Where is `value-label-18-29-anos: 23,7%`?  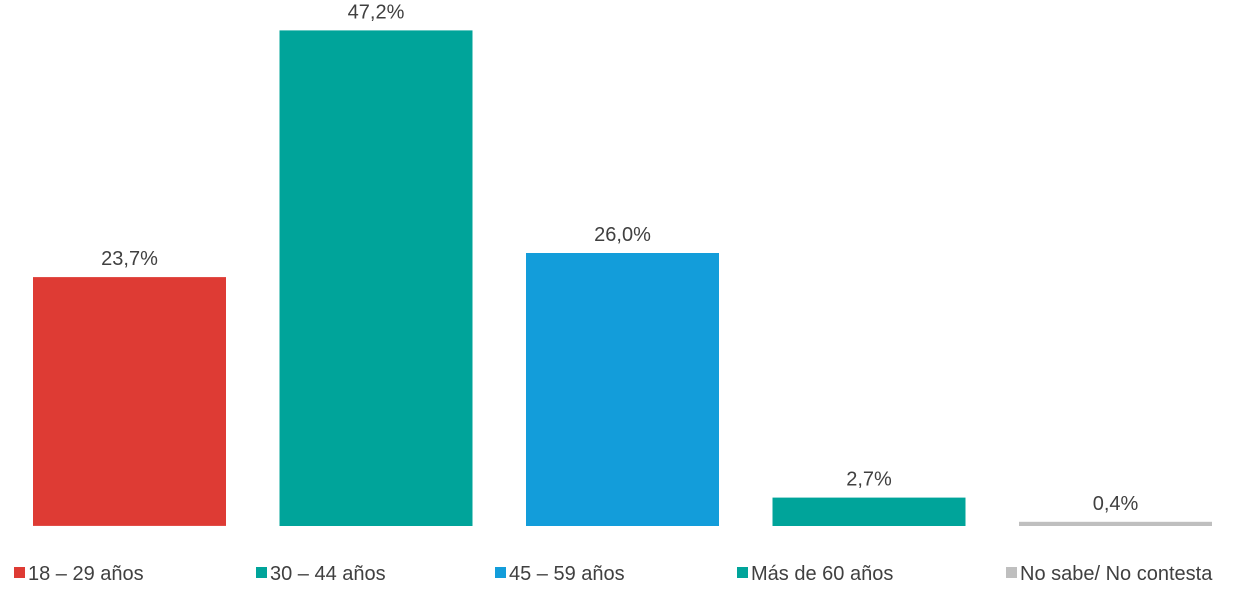
value-label-18-29-anos: 23,7% is located at coordinates (129, 259).